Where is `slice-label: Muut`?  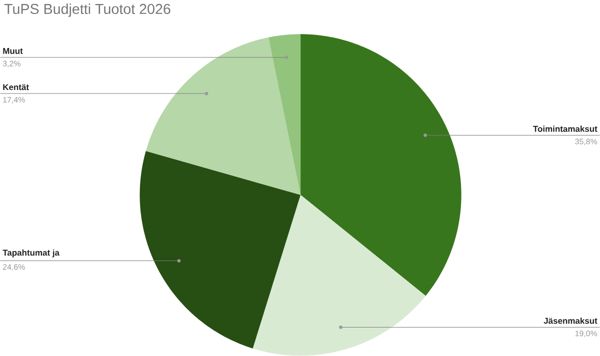
slice-label: Muut is located at coordinates (13, 51).